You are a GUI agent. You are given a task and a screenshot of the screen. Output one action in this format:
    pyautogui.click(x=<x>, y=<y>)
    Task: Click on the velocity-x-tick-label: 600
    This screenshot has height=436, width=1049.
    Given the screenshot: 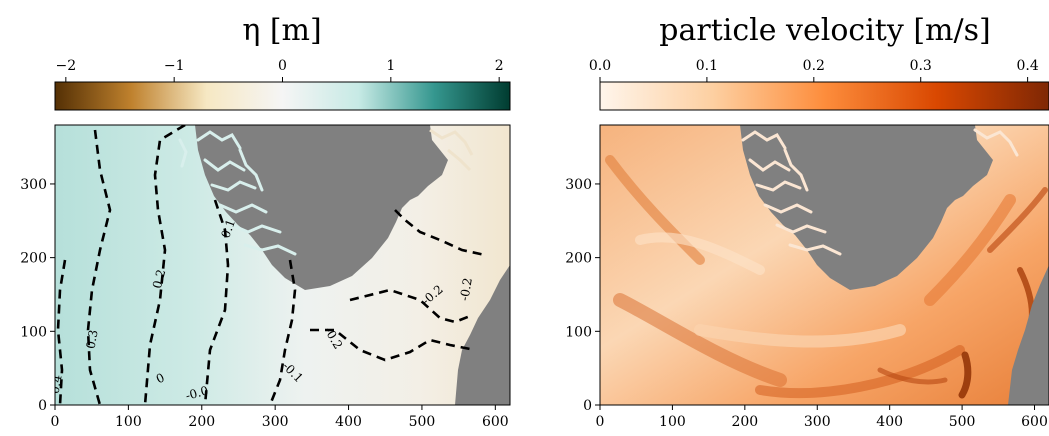 What is the action you would take?
    pyautogui.click(x=1034, y=422)
    